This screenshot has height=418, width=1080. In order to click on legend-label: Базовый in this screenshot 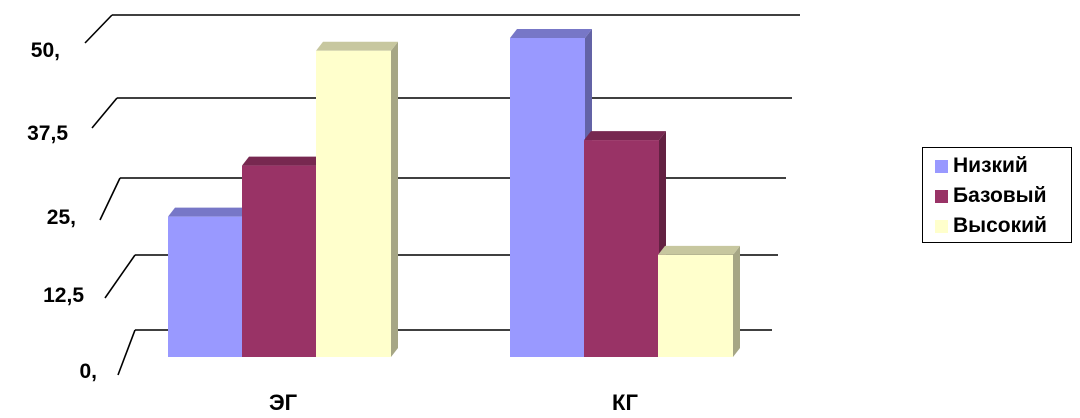, I will do `click(1000, 195)`.